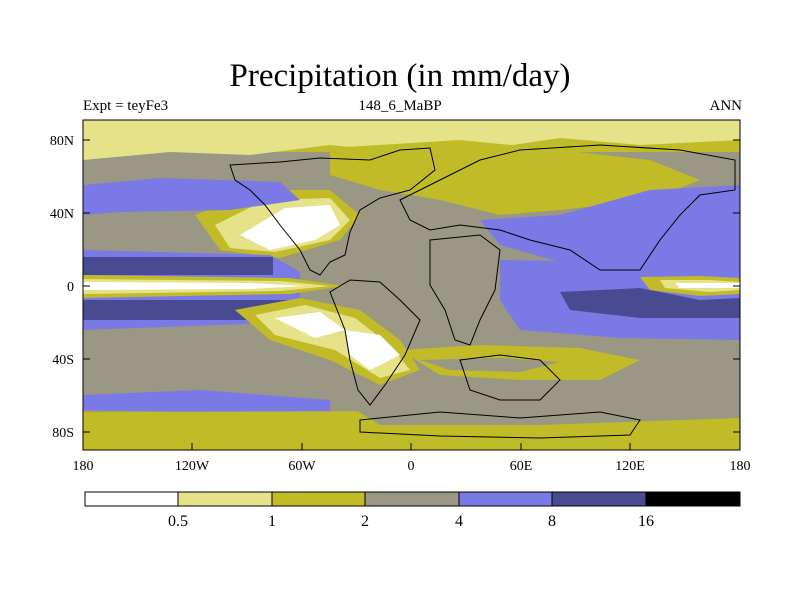 The width and height of the screenshot is (800, 600). What do you see at coordinates (726, 106) in the screenshot?
I see `season-label: ANN` at bounding box center [726, 106].